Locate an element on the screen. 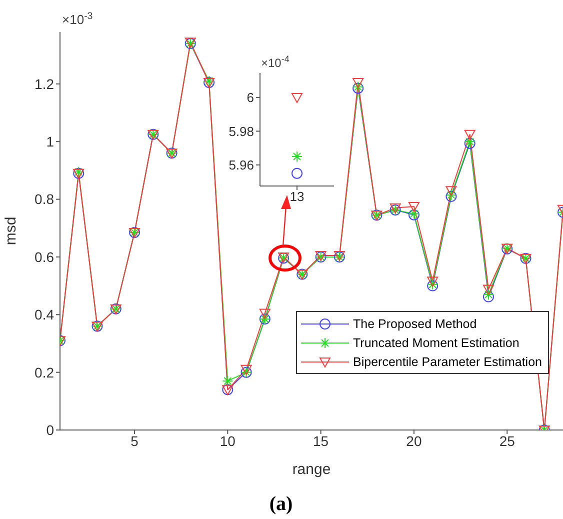 The width and height of the screenshot is (563, 519). y-tick-label: 5.96 is located at coordinates (241, 165).